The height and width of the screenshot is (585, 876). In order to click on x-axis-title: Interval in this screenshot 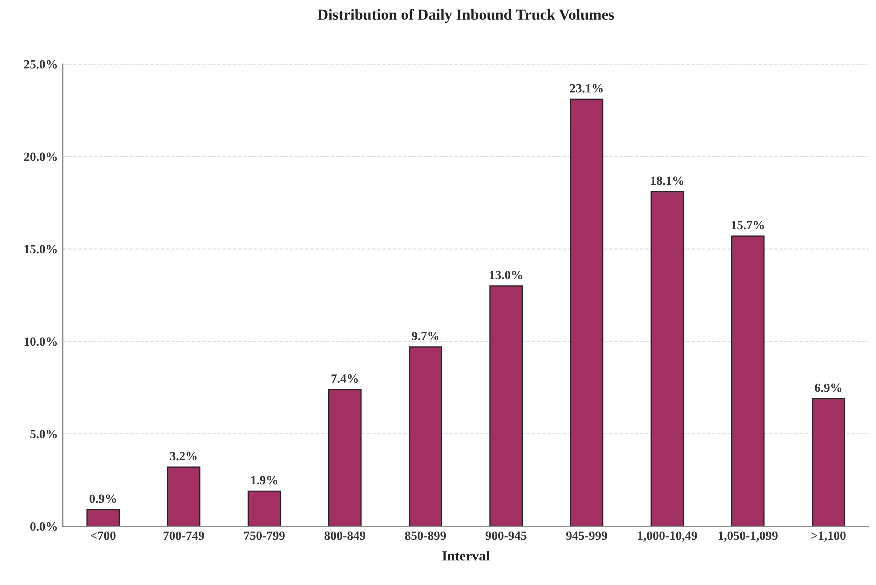, I will do `click(466, 556)`.